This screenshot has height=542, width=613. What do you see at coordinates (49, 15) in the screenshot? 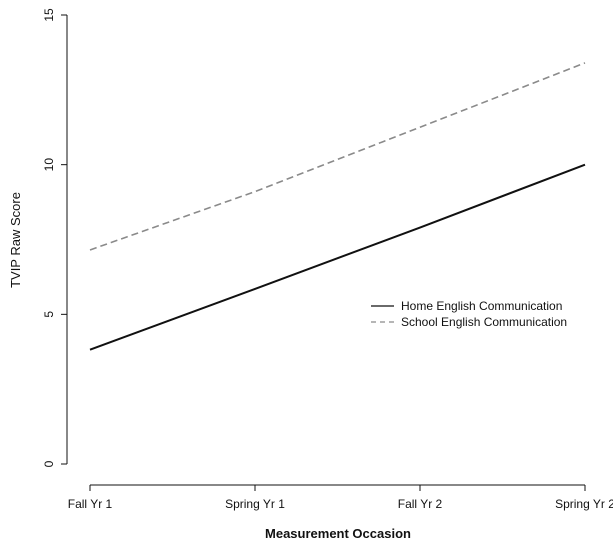
I see `y-tick-label: 15` at bounding box center [49, 15].